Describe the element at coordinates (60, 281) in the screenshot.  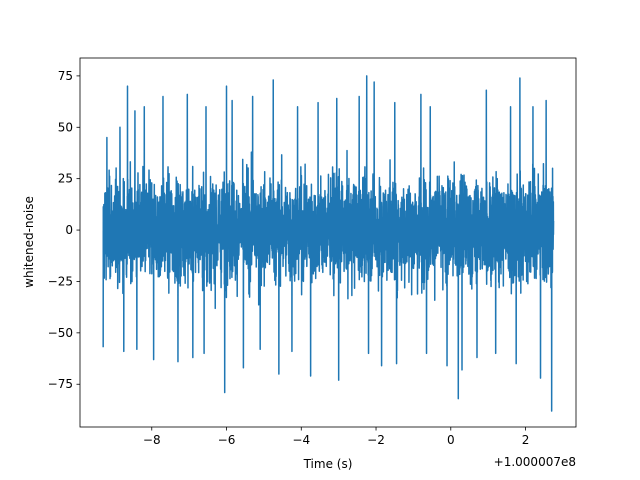
I see `y-tick-label: −25` at that location.